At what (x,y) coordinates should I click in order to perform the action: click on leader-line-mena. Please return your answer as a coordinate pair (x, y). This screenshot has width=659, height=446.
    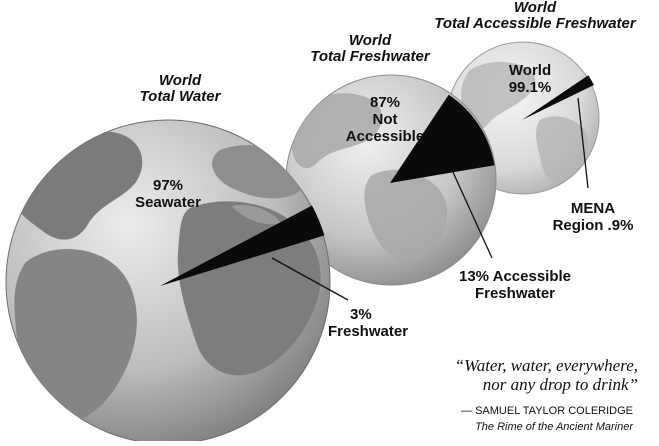
    Looking at the image, I should click on (583, 143).